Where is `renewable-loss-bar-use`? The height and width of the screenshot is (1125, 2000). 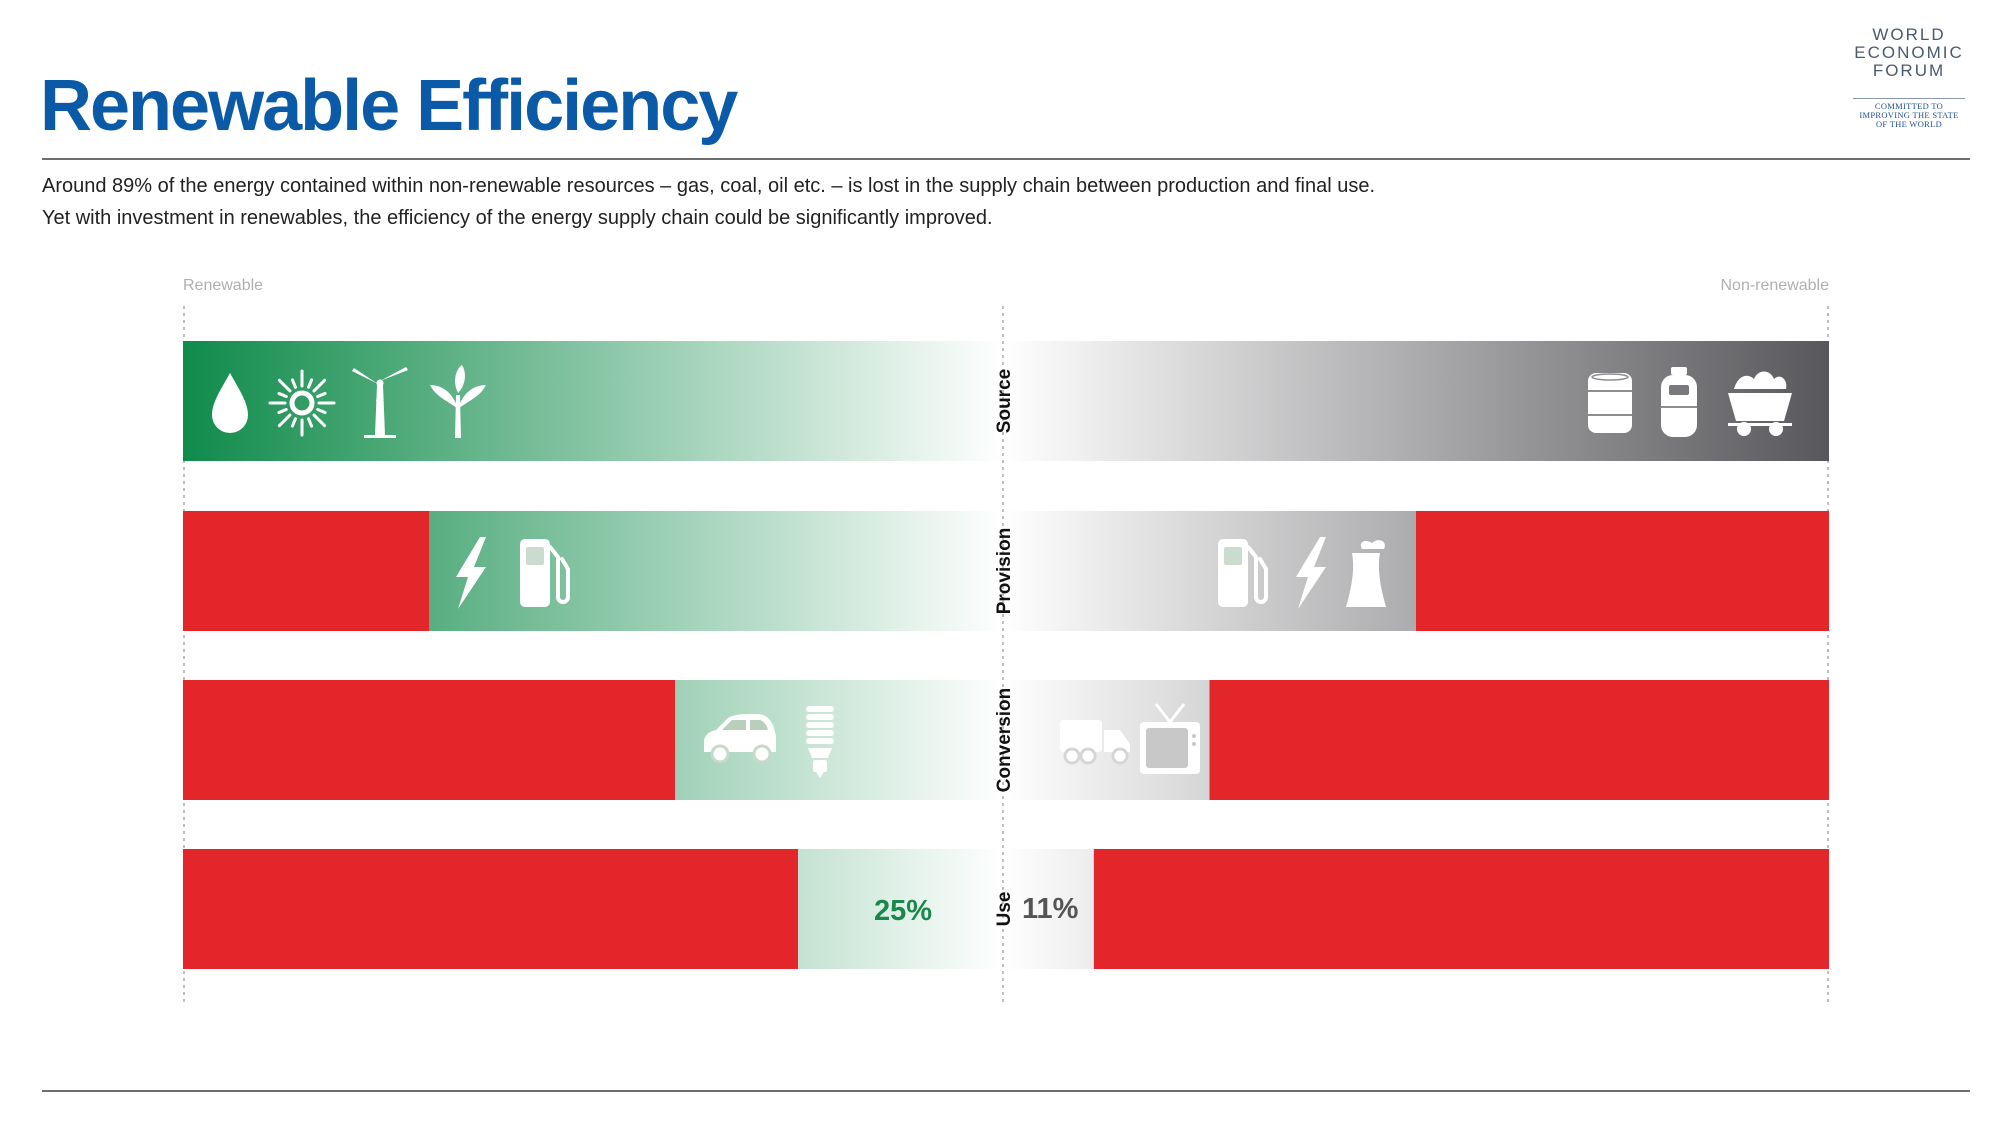 renewable-loss-bar-use is located at coordinates (490, 909).